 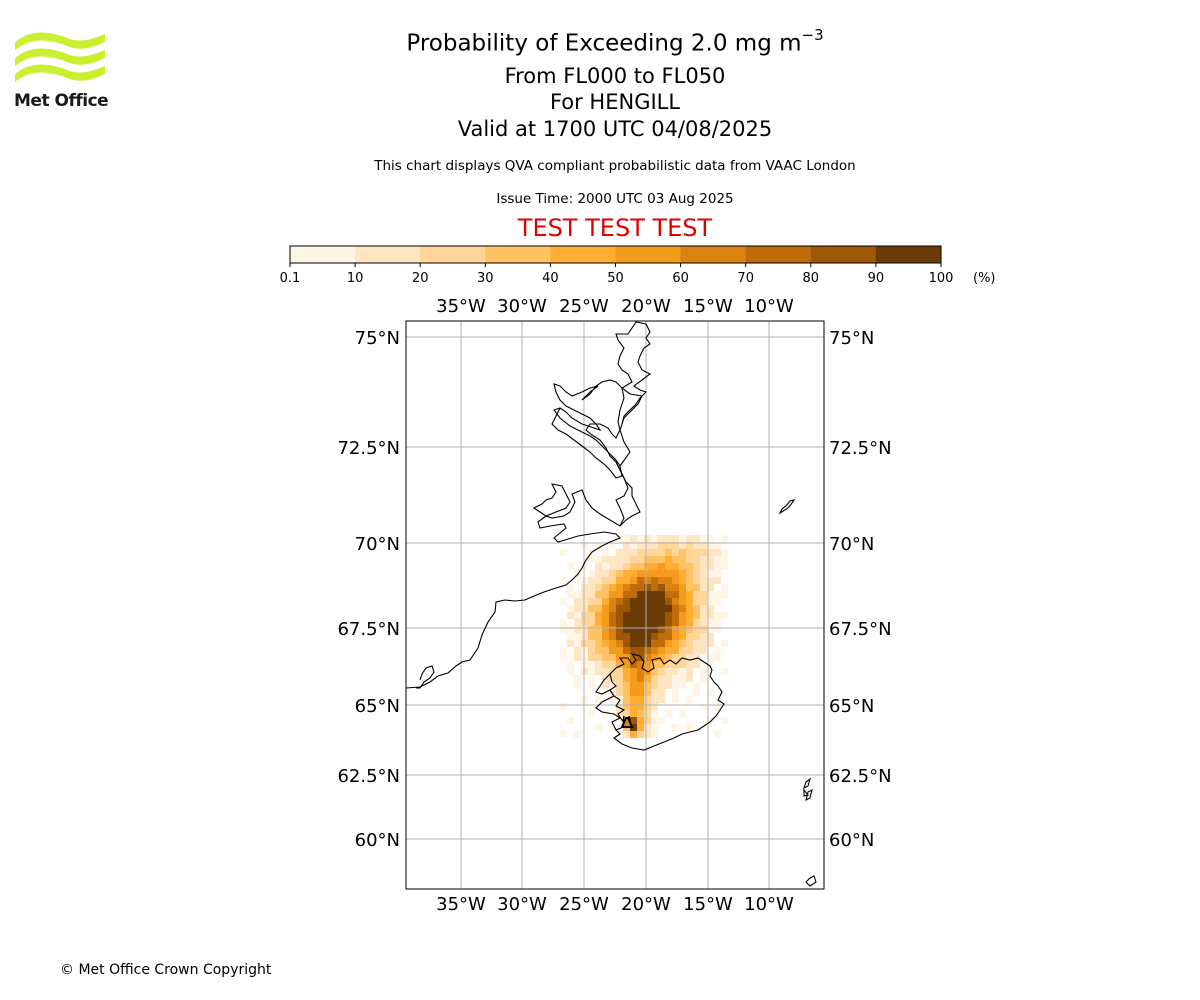 What do you see at coordinates (608, 702) in the screenshot?
I see `iceland-westfjords-coast` at bounding box center [608, 702].